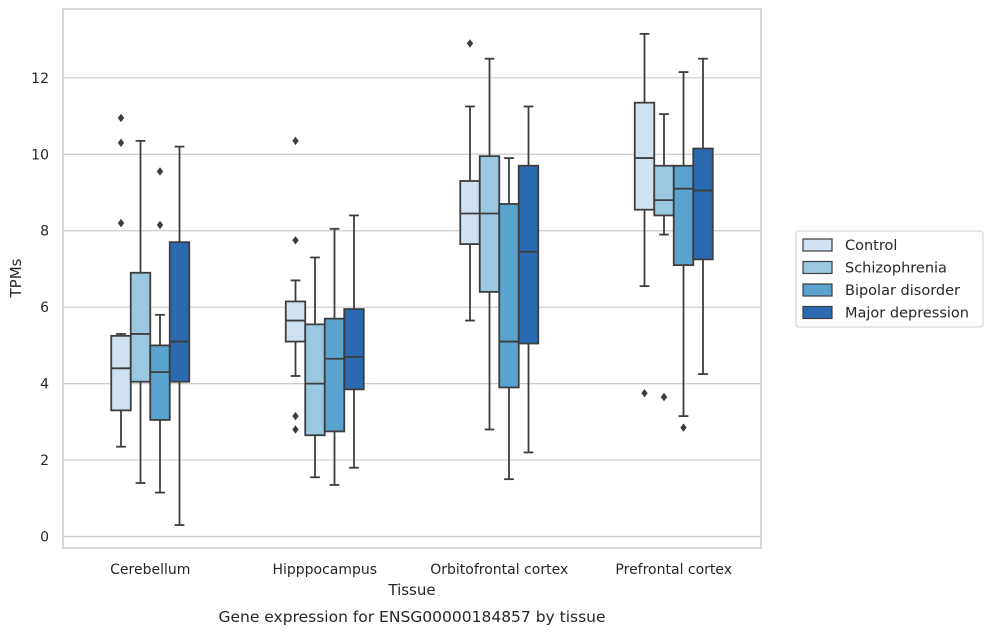 The width and height of the screenshot is (992, 634). Describe the element at coordinates (44, 538) in the screenshot. I see `y-tick-label: 0` at that location.